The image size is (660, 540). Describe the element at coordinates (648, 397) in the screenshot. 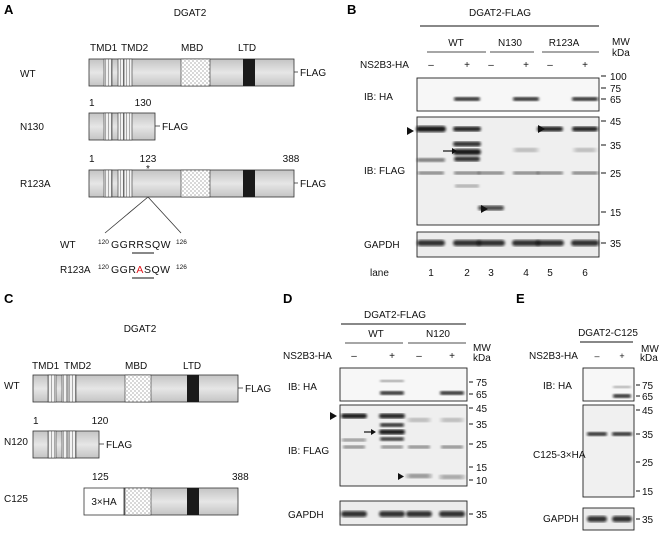

I see `mw-e-65: 65` at that location.